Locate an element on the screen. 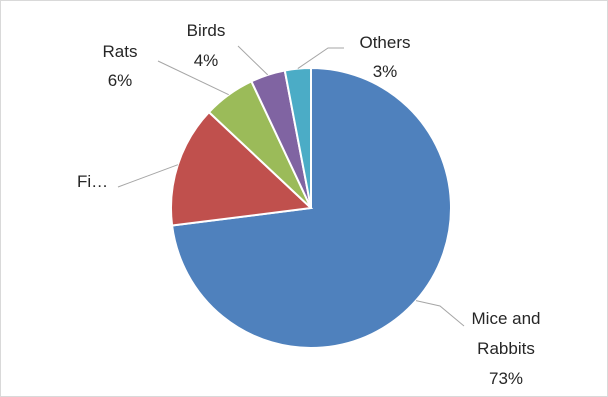 The height and width of the screenshot is (397, 608). slice-label-others: Others is located at coordinates (384, 42).